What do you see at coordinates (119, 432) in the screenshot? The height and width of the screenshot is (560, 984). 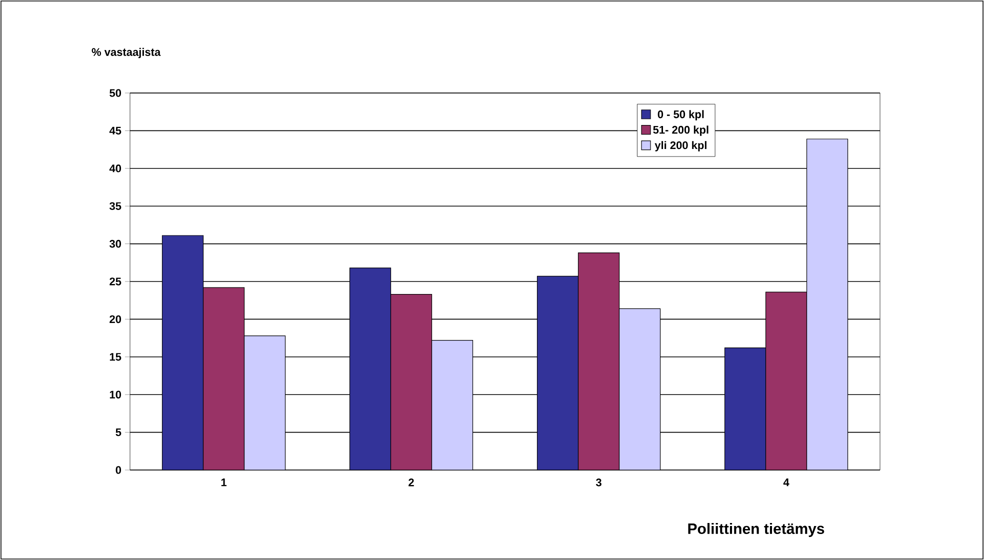 I see `y-tick-label: 5` at bounding box center [119, 432].